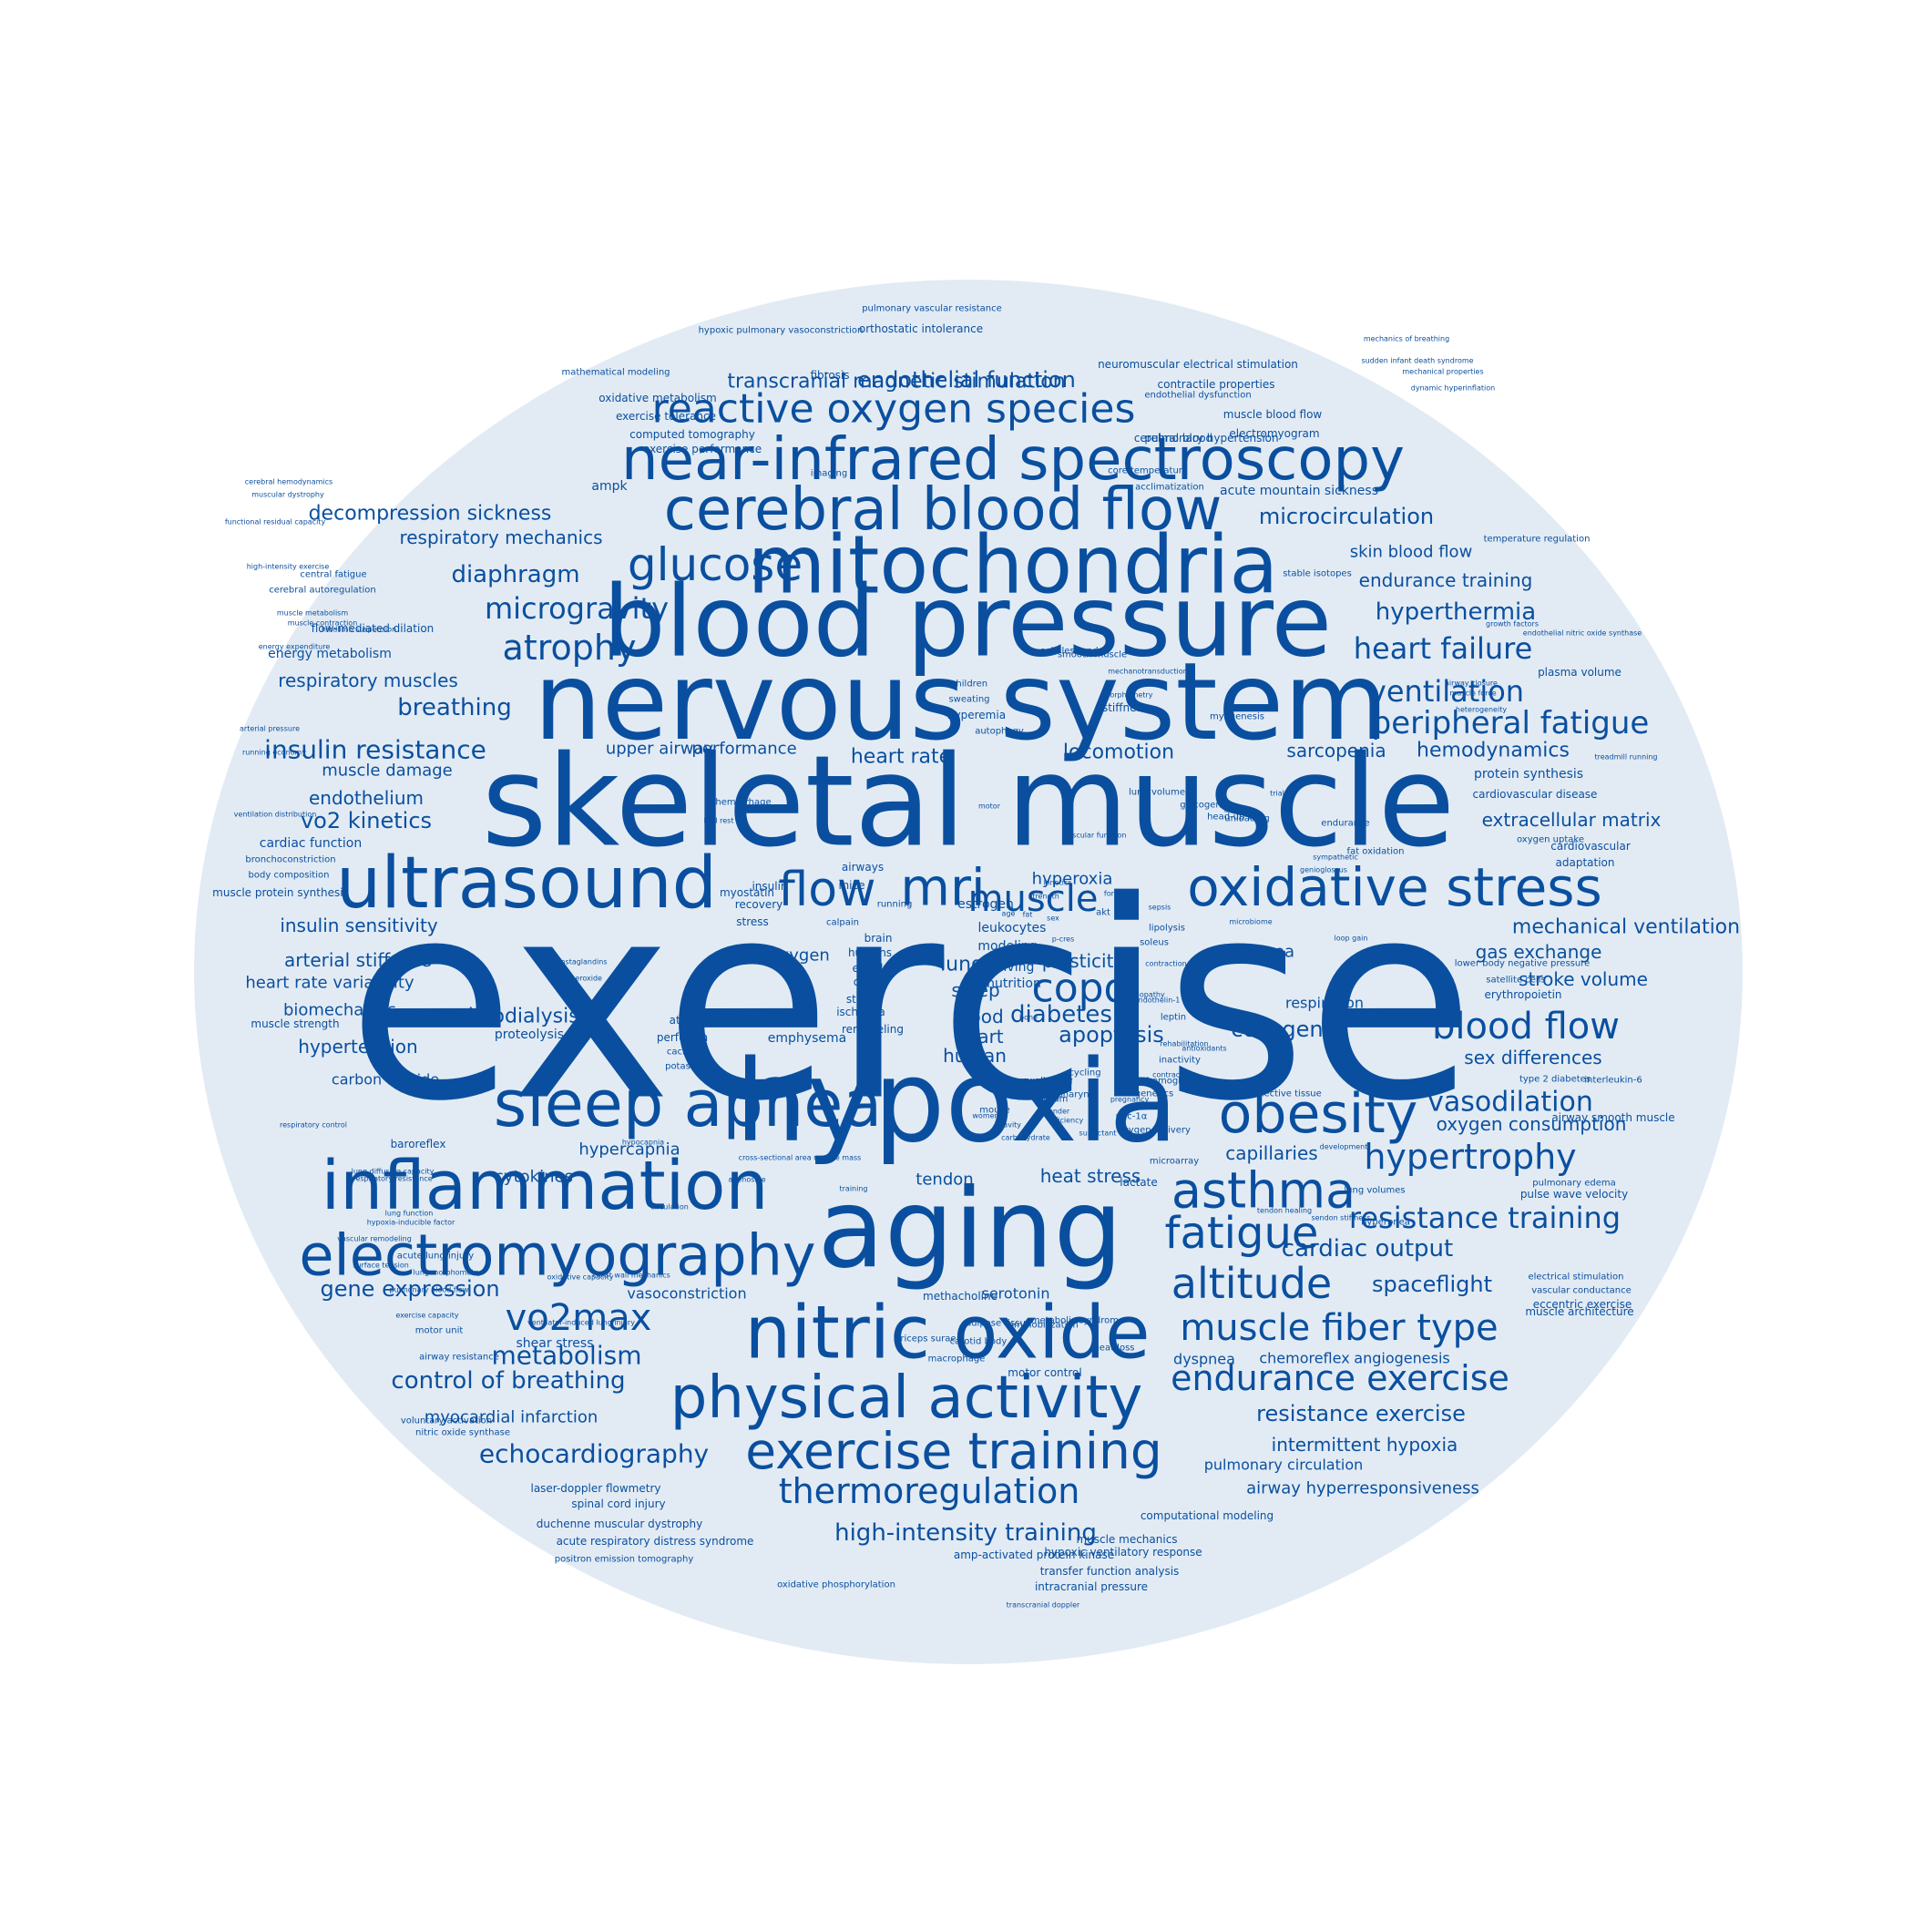 The height and width of the screenshot is (1932, 1913). I want to click on cloud-word: diving, so click(1015, 967).